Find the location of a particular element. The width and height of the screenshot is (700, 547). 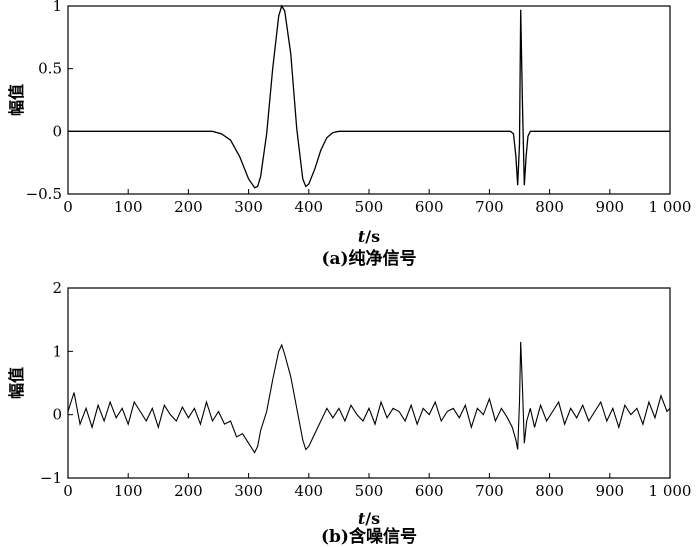

caption-a: (a)纯净信号 is located at coordinates (368, 258).